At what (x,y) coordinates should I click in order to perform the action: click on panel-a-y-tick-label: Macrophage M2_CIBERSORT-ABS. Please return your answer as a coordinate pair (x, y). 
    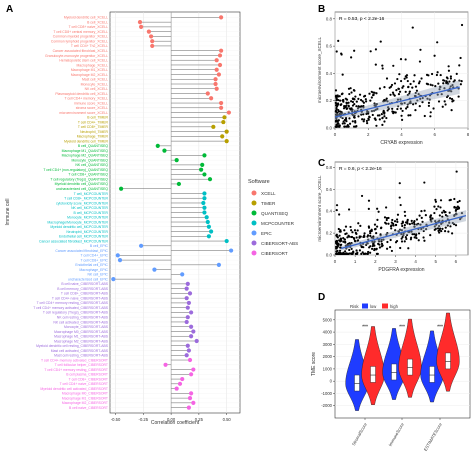
    Looking at the image, I should click on (81, 341).